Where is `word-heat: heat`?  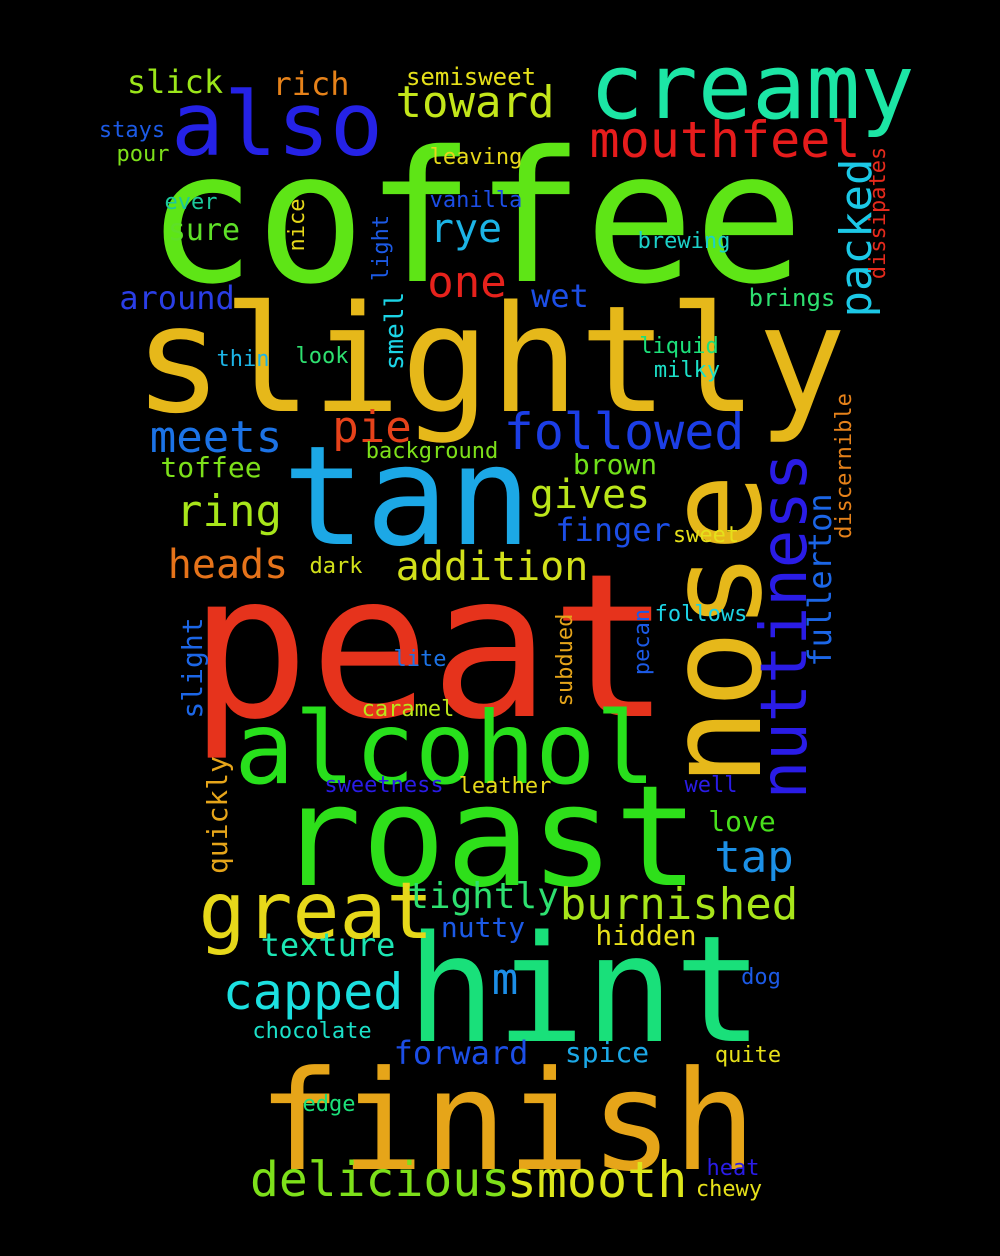 word-heat: heat is located at coordinates (733, 1168).